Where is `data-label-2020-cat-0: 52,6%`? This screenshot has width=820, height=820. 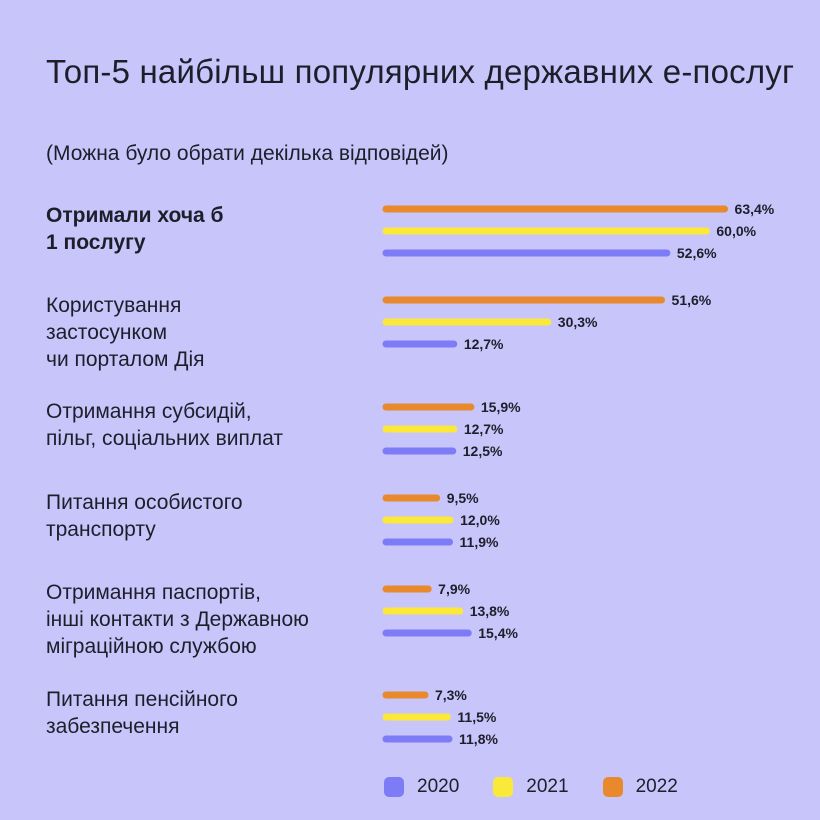 data-label-2020-cat-0: 52,6% is located at coordinates (697, 253).